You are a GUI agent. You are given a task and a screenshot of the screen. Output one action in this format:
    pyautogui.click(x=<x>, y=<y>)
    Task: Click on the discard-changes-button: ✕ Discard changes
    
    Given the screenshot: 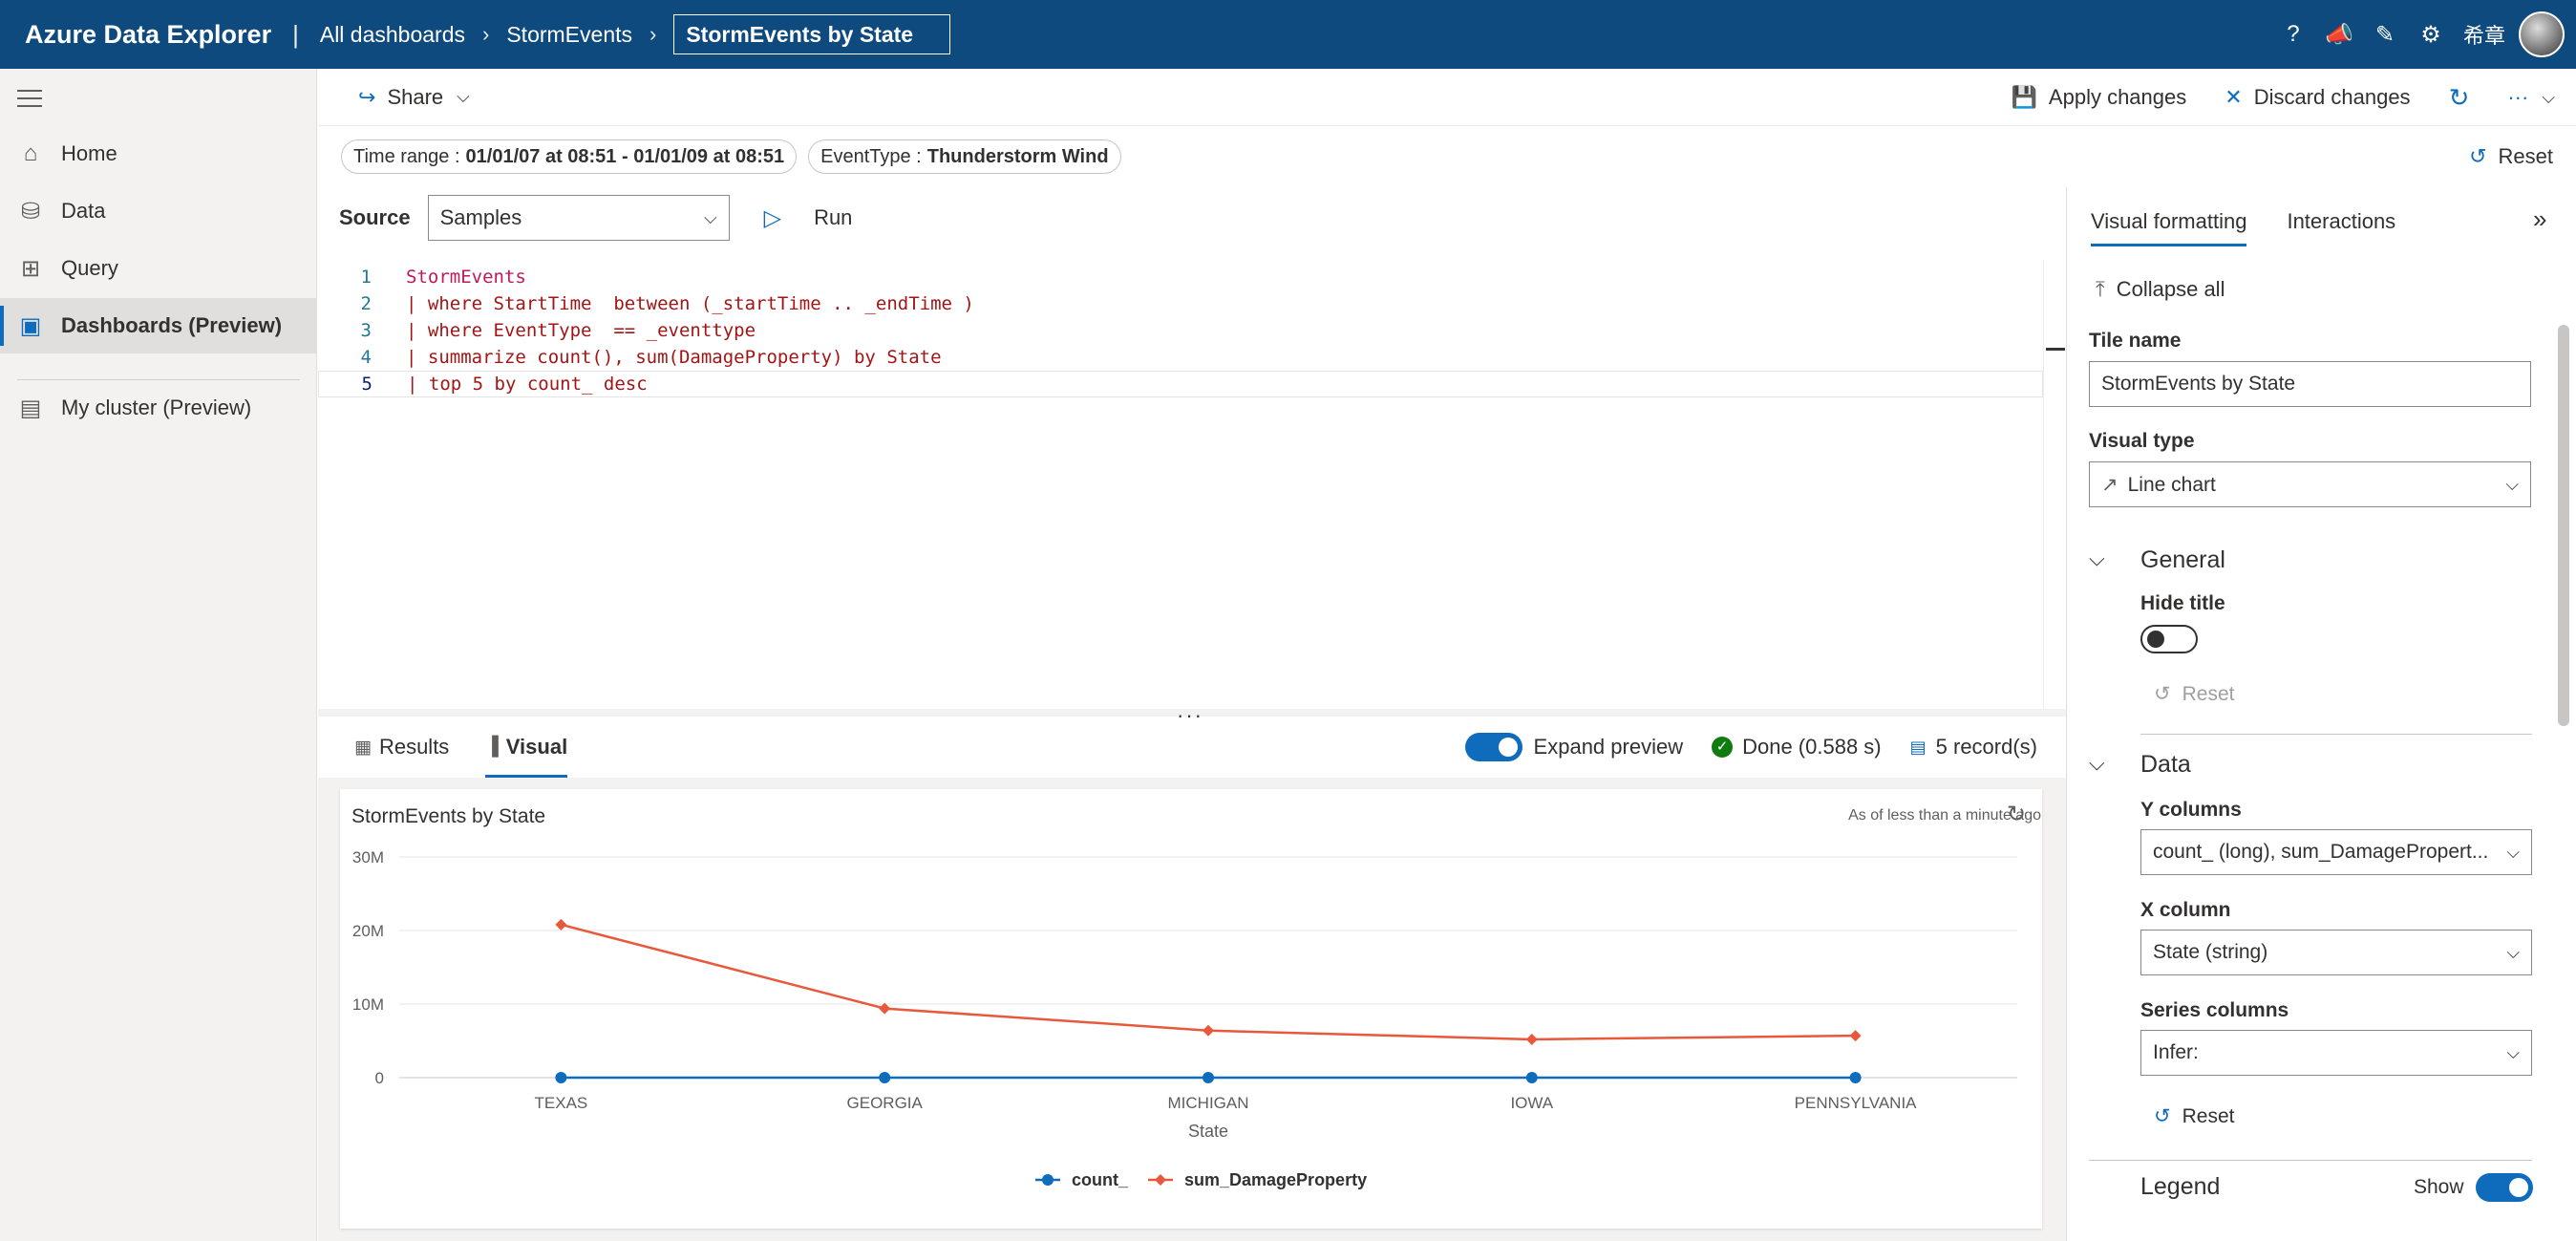 What is the action you would take?
    pyautogui.click(x=2317, y=97)
    